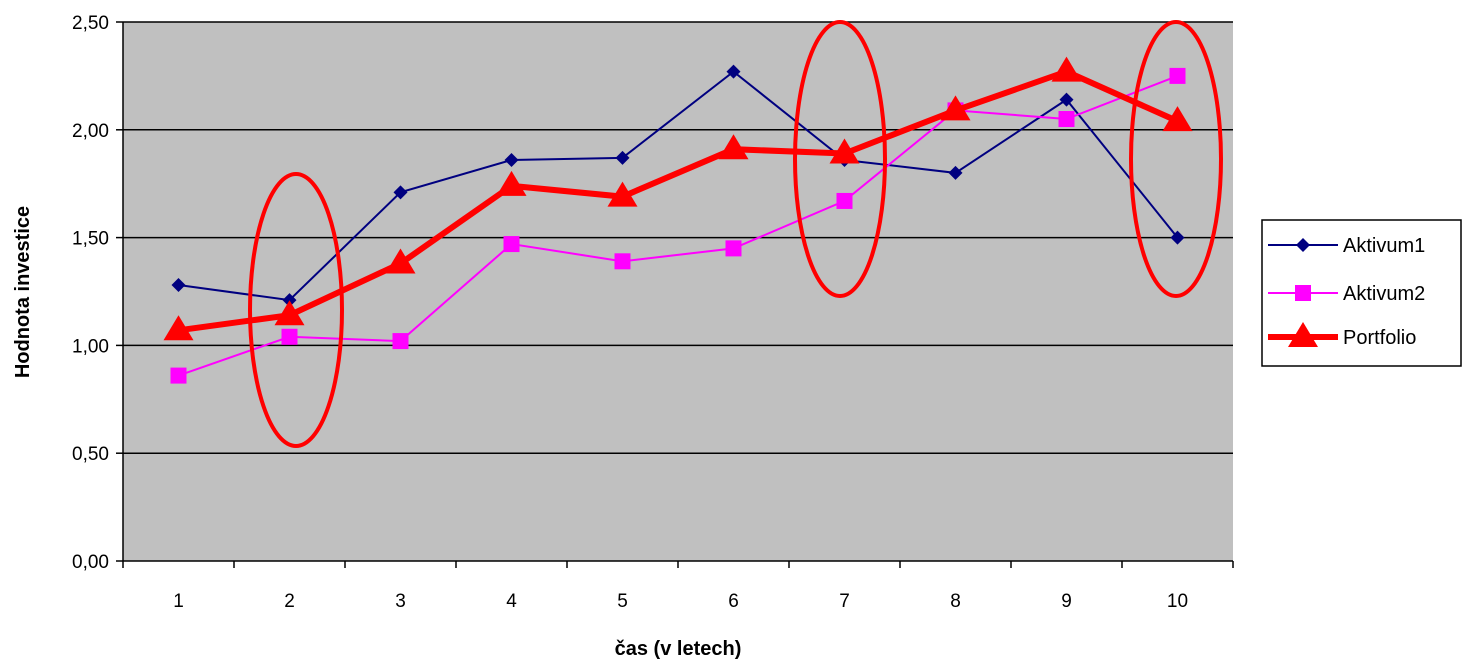 The width and height of the screenshot is (1464, 662). I want to click on legend-items: Aktivum1 Aktivum2 Portfolio, so click(1346, 292).